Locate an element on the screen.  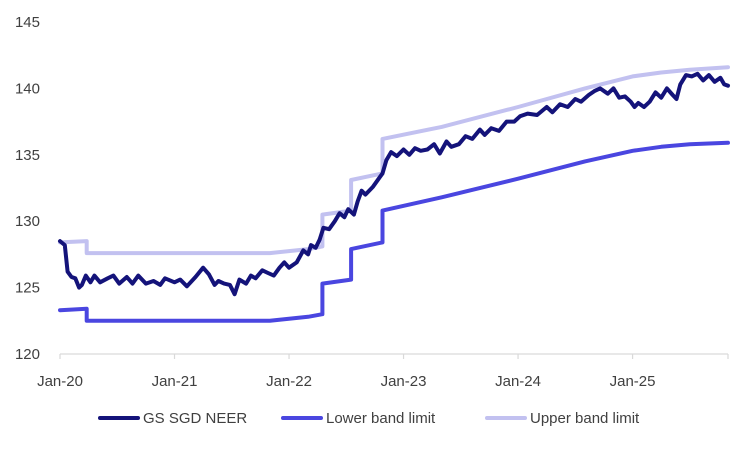
y-tick-label: 135 is located at coordinates (27, 155).